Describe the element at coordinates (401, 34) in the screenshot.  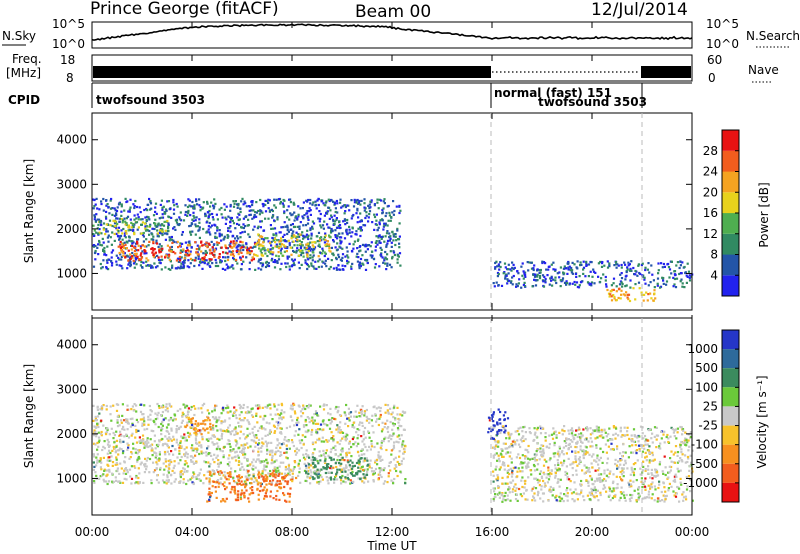
I see `nsky-panel: N.Sky 10^5 10^0 10^5 10^0 N.Search` at that location.